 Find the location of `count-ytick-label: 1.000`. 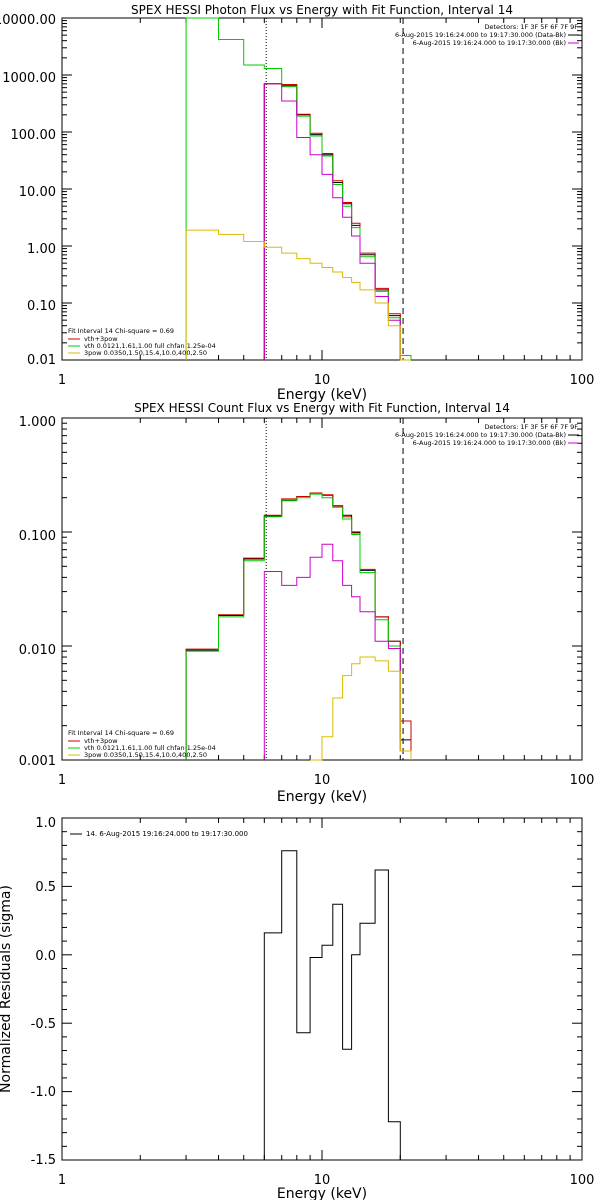

count-ytick-label: 1.000 is located at coordinates (37, 422).